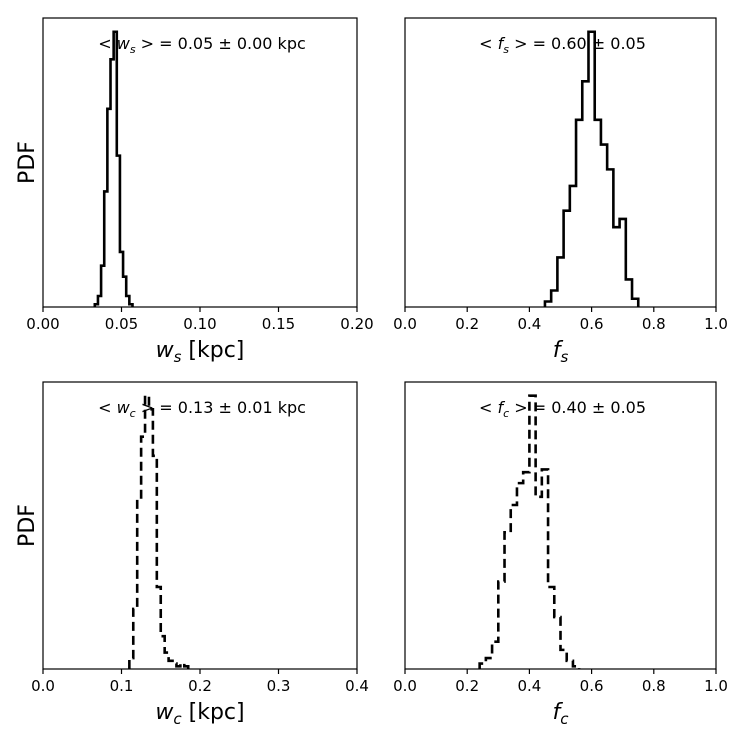  I want to click on histogram-series-bottom-left, so click(159, 531).